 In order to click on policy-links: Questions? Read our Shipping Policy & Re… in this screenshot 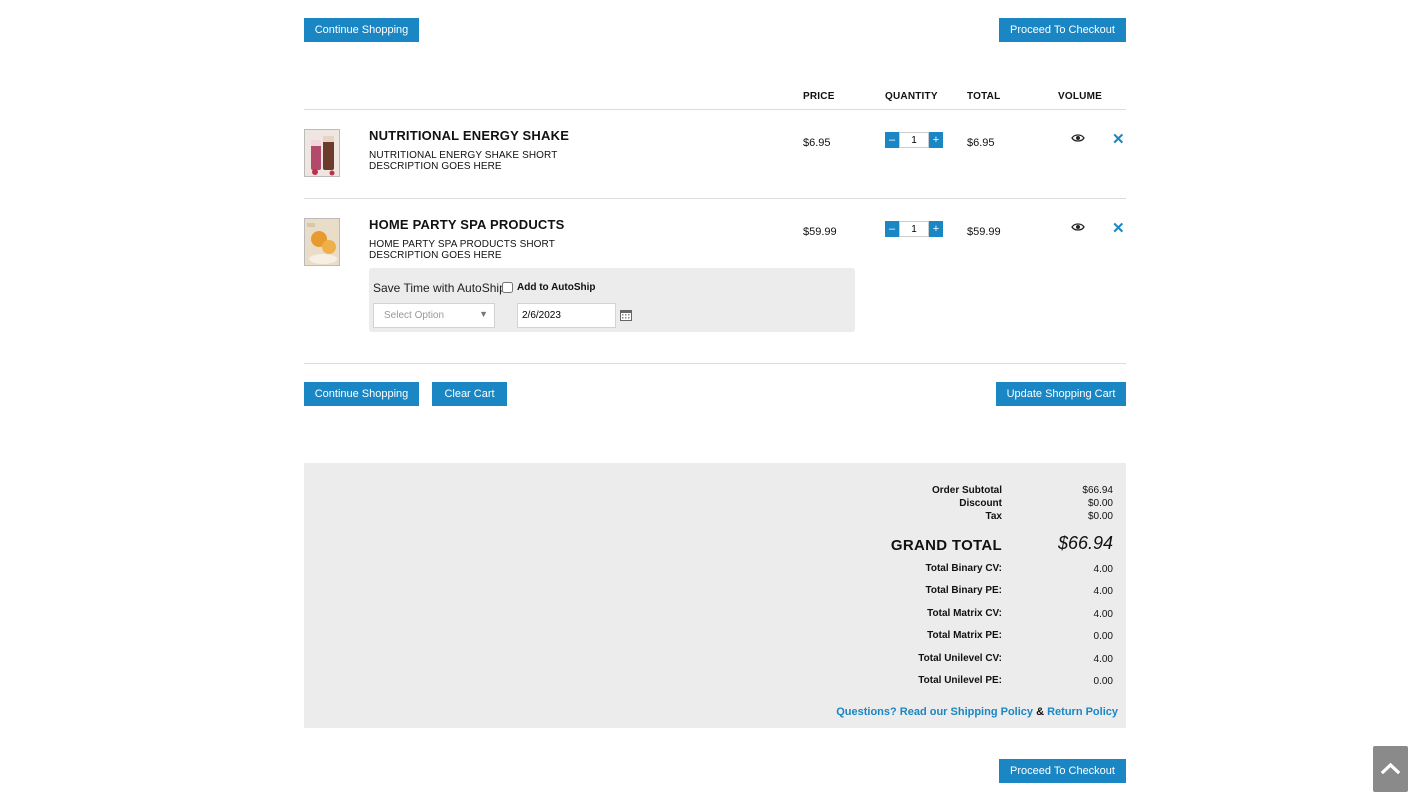, I will do `click(977, 712)`.